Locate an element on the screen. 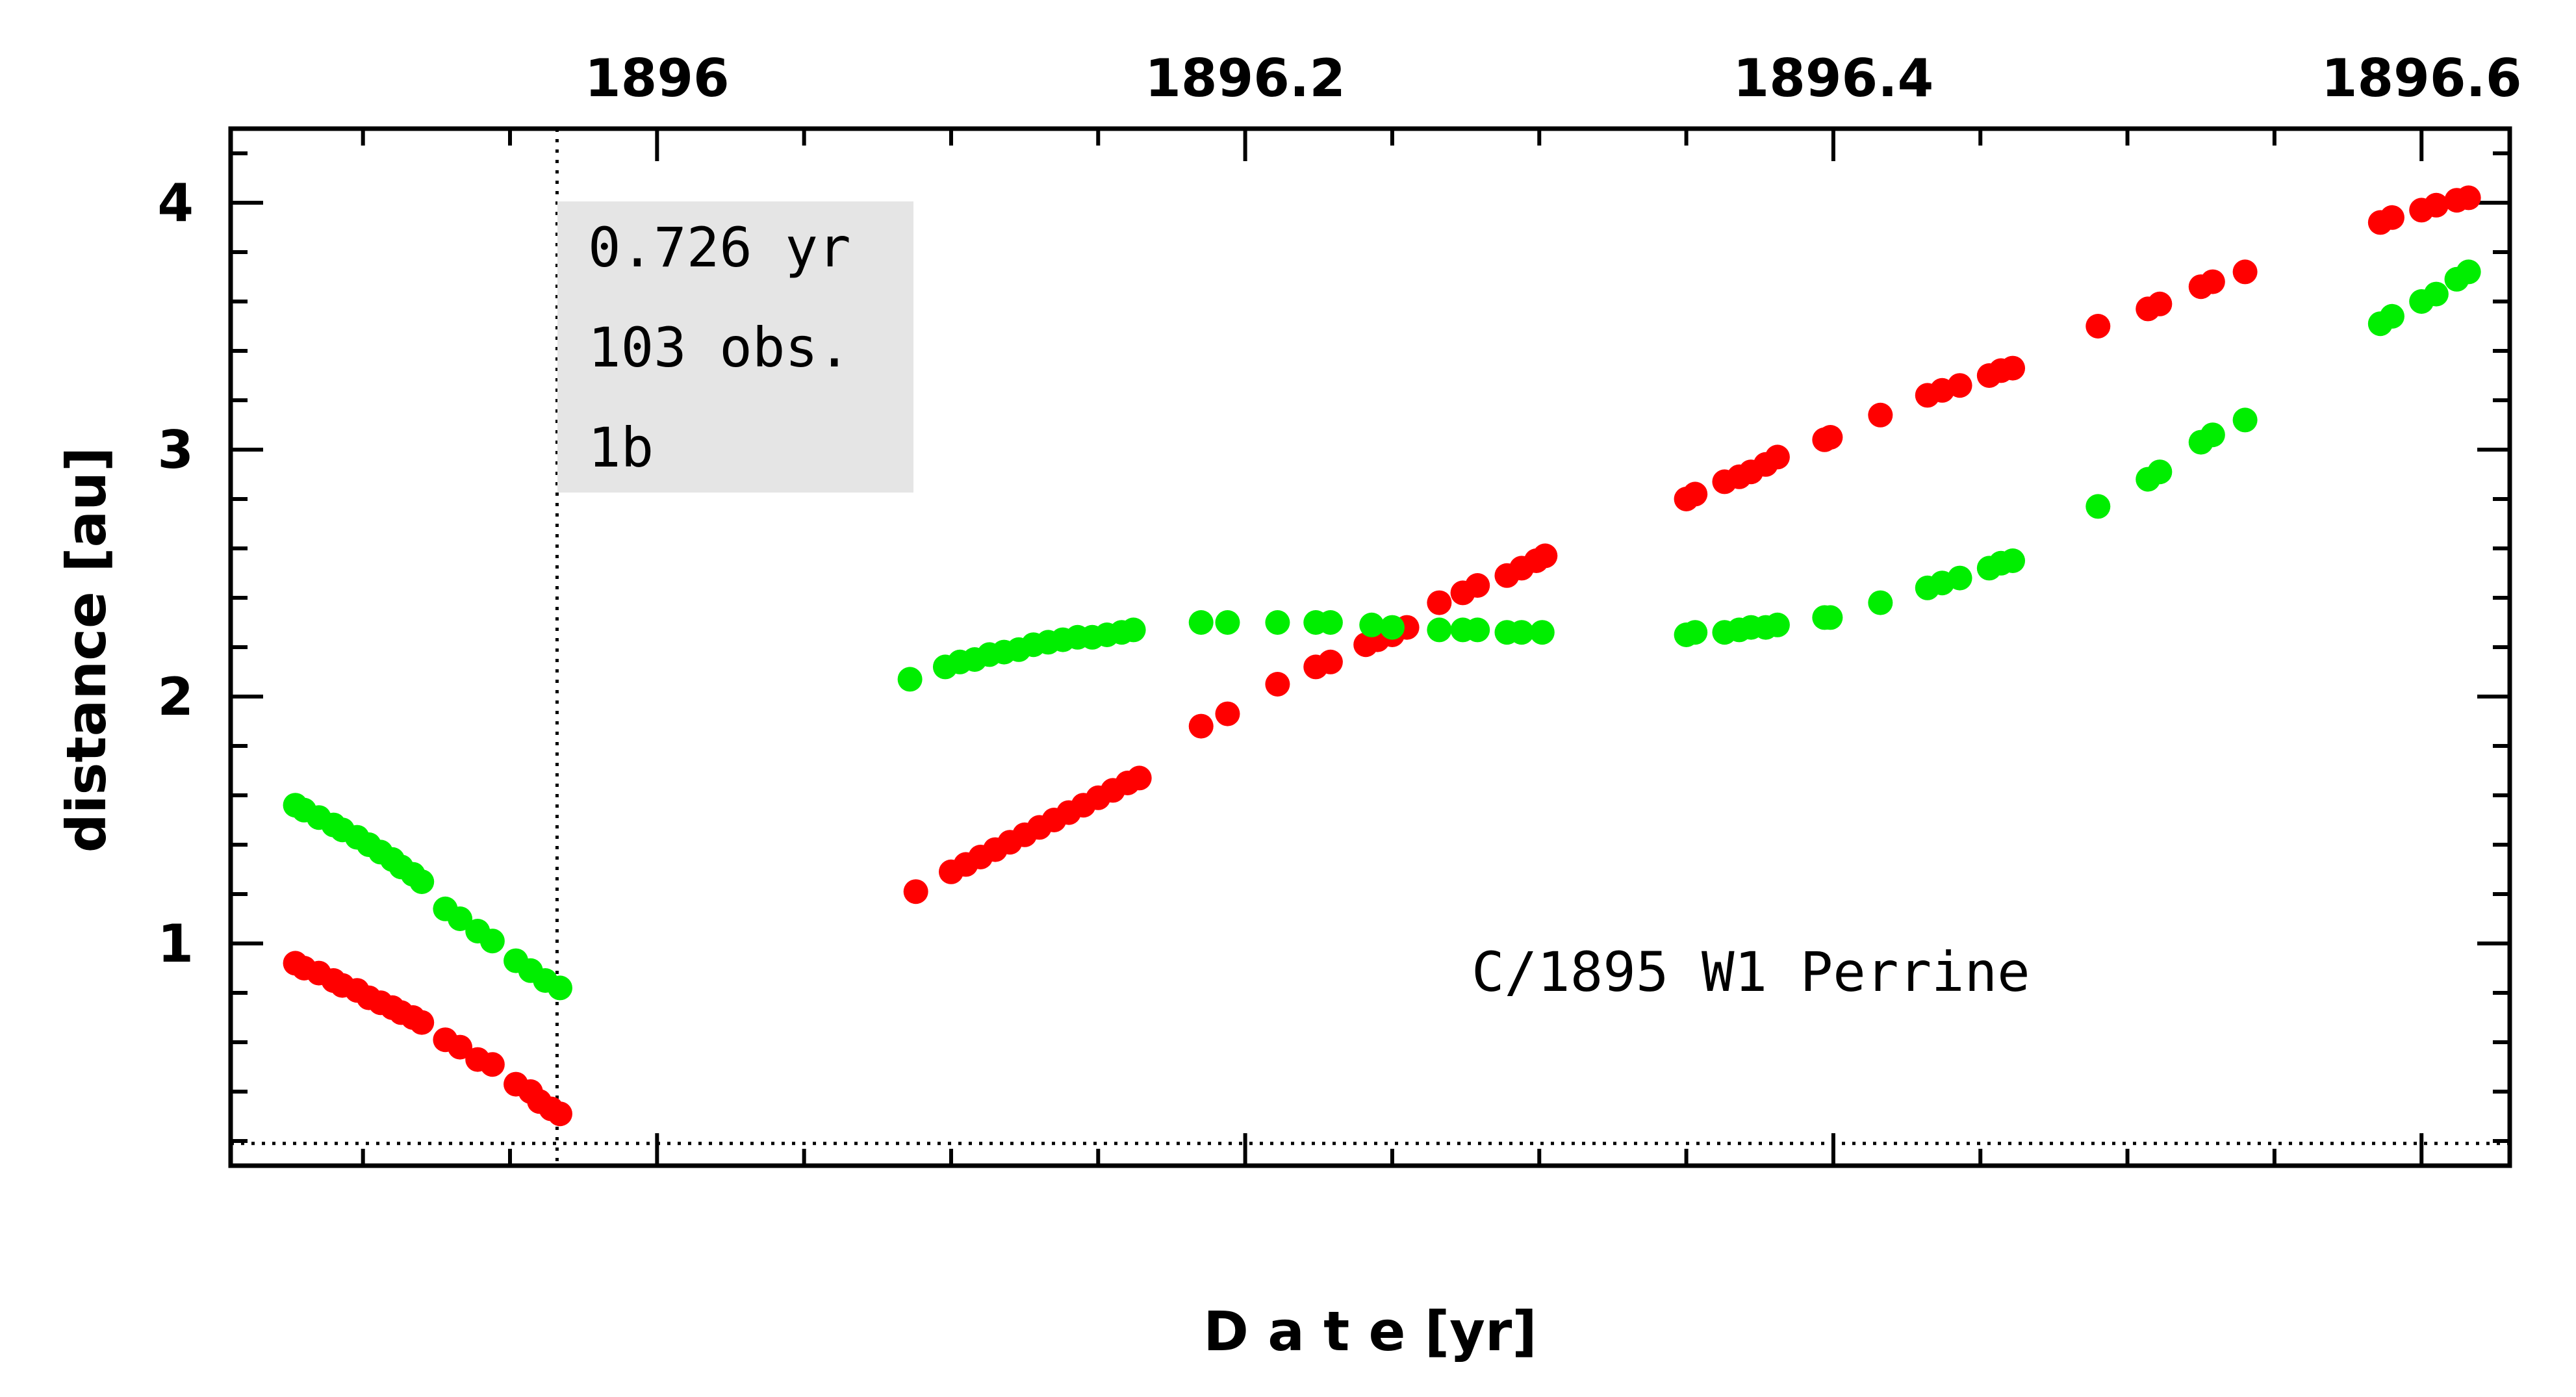 The height and width of the screenshot is (1397, 2576). annotation-line-3: 1b is located at coordinates (621, 448).